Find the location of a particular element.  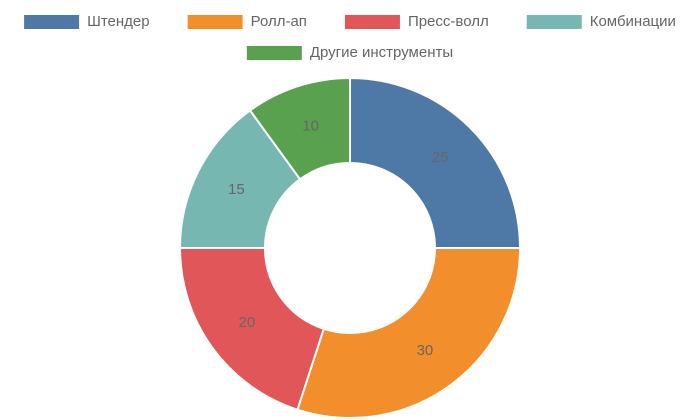

legend-item: Штендер is located at coordinates (87, 21).